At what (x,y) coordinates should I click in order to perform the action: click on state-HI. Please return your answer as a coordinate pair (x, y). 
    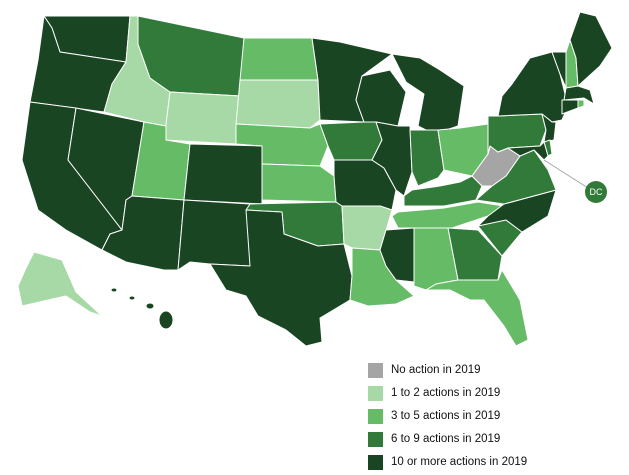
    Looking at the image, I should click on (142, 308).